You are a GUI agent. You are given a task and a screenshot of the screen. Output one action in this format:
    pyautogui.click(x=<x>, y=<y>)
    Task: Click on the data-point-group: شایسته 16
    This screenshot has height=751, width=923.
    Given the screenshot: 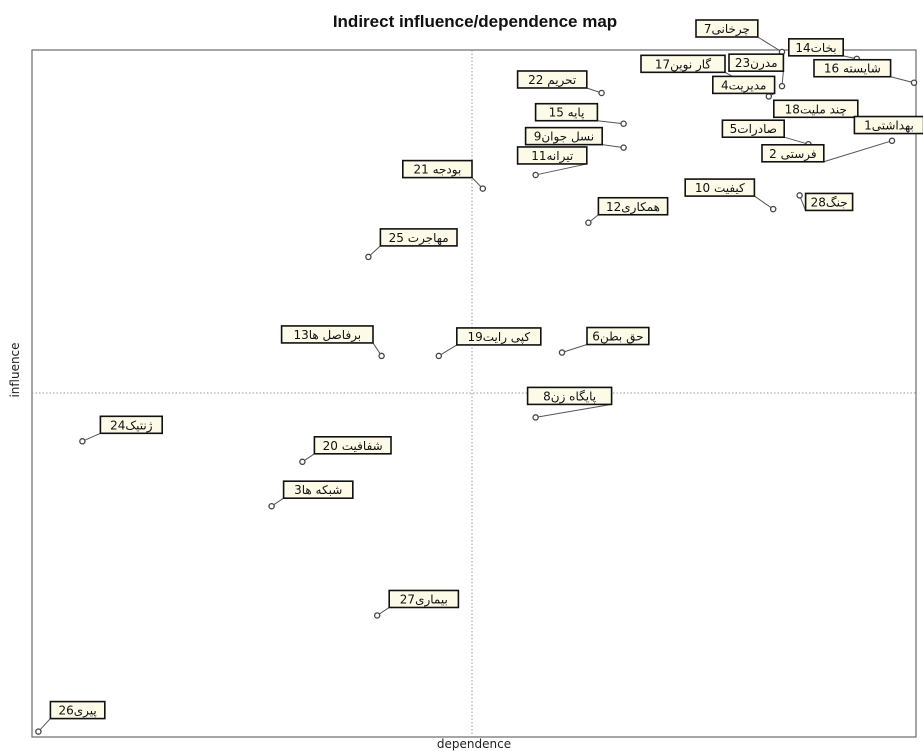 What is the action you would take?
    pyautogui.click(x=865, y=72)
    